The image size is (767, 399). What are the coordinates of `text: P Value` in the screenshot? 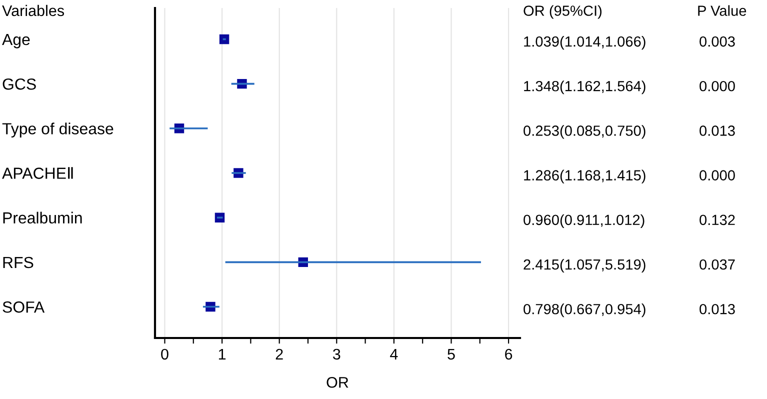 It's located at (722, 10).